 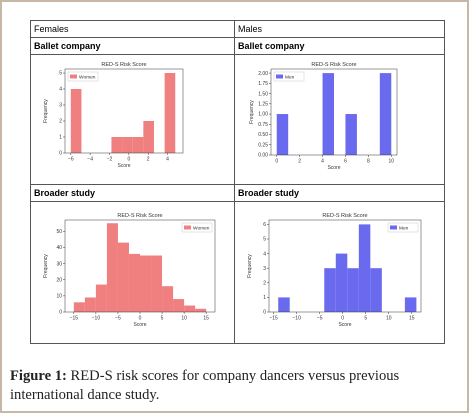 What do you see at coordinates (264, 240) in the screenshot?
I see `y-tick-label: 5` at bounding box center [264, 240].